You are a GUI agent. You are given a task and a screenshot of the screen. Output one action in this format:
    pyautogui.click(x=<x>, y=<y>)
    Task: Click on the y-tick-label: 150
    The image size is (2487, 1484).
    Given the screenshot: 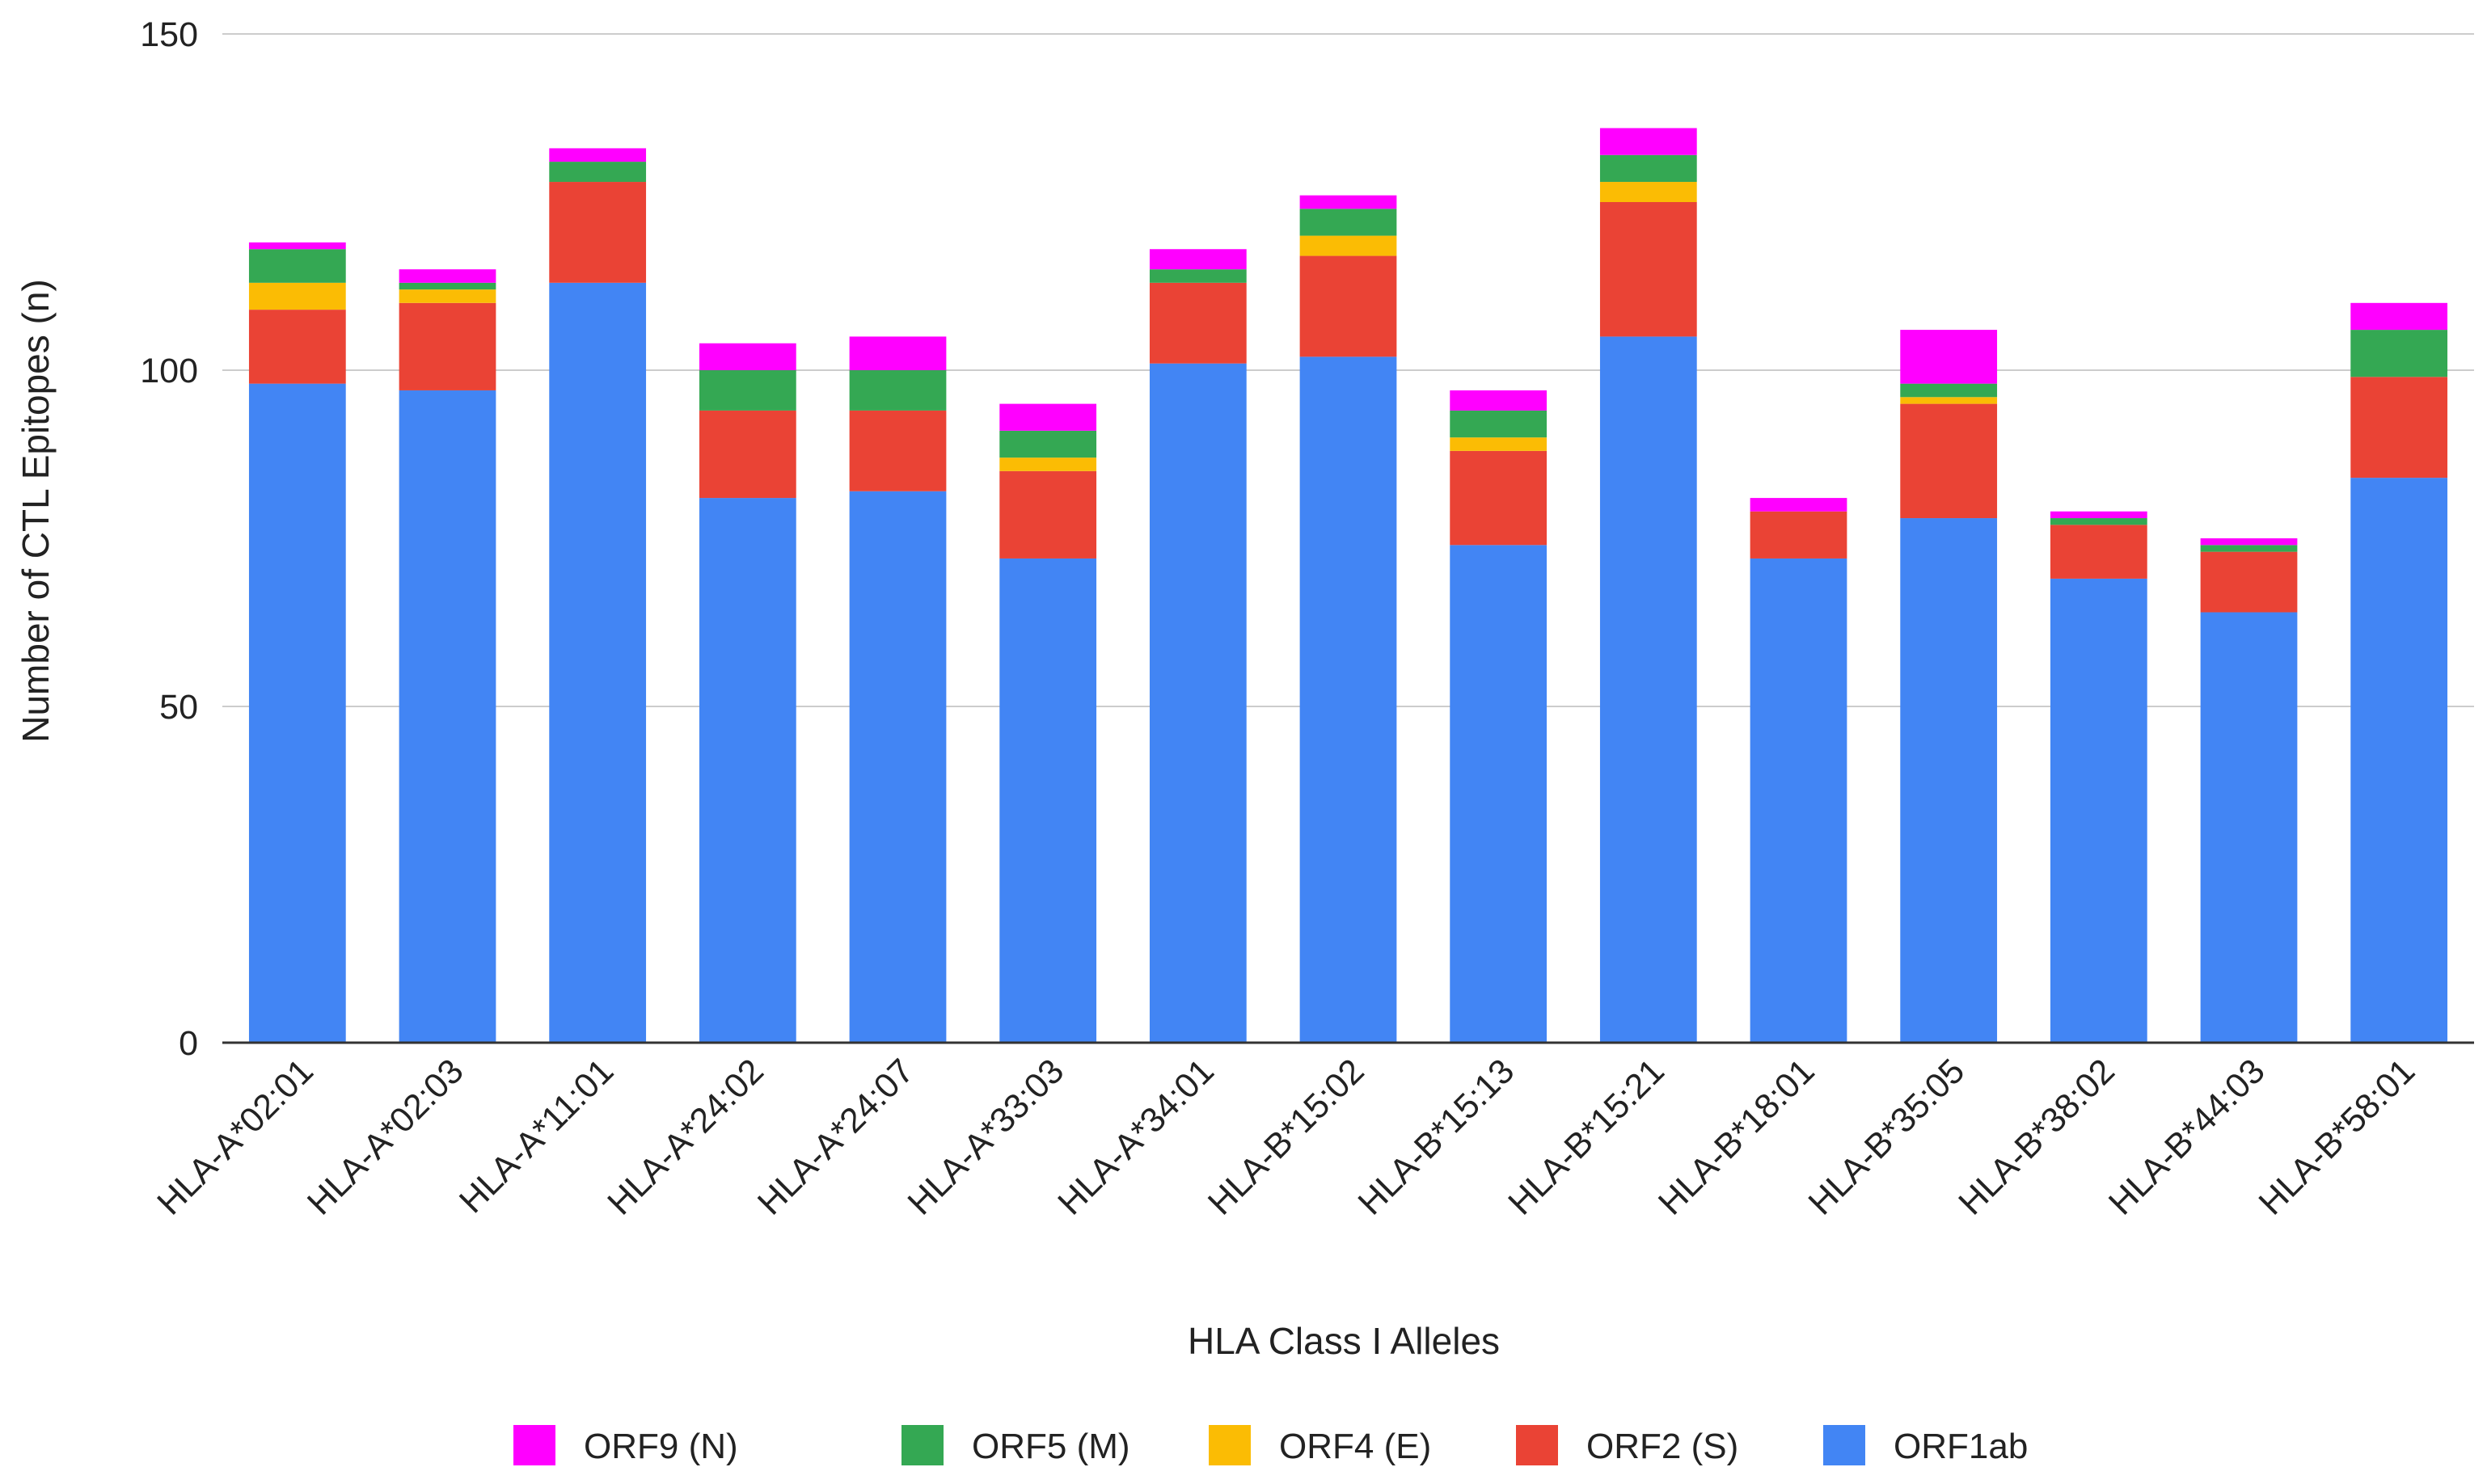 What is the action you would take?
    pyautogui.click(x=169, y=34)
    